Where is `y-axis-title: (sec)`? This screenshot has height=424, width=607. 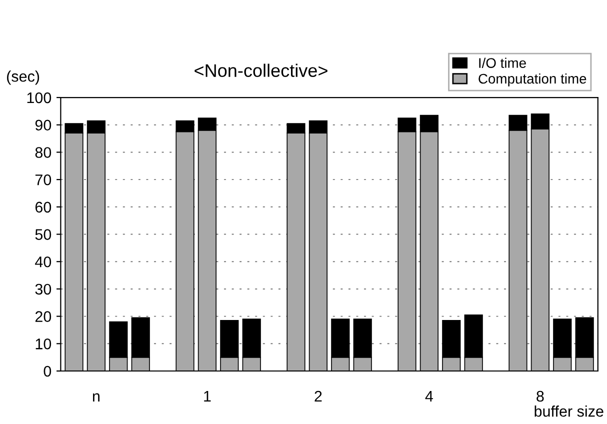 y-axis-title: (sec) is located at coordinates (23, 77).